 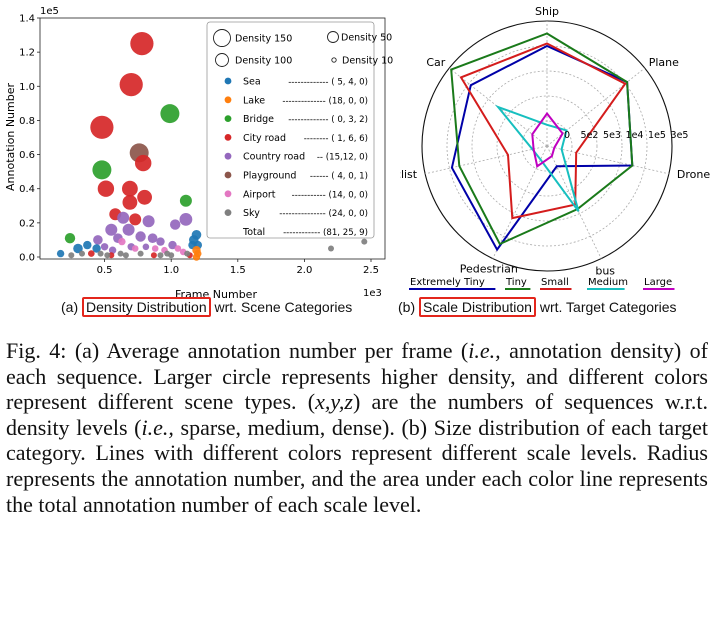 What do you see at coordinates (27, 189) in the screenshot?
I see `y-tick-label: 0.4` at bounding box center [27, 189].